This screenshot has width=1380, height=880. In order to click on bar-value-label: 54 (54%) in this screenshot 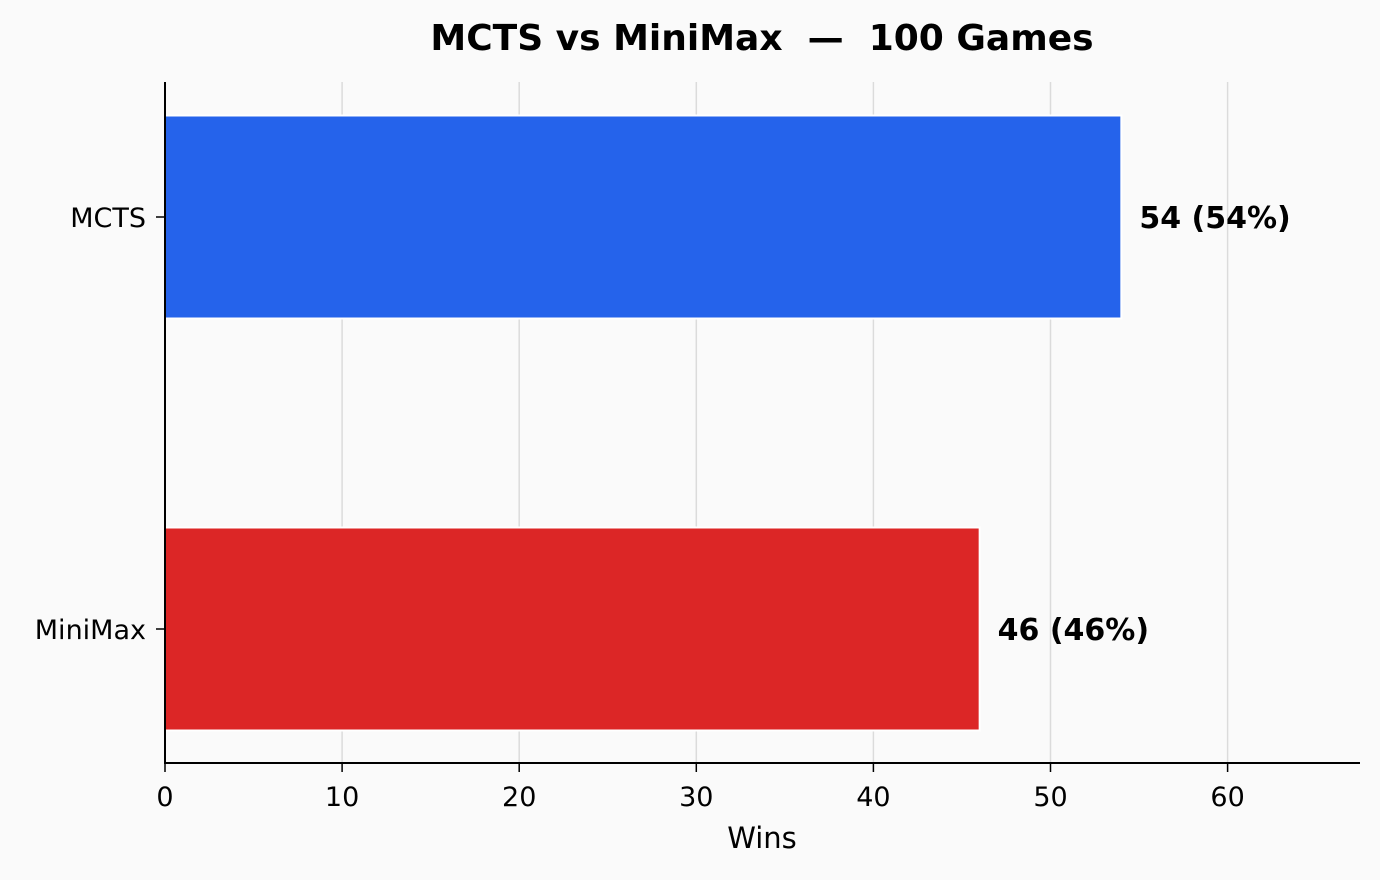, I will do `click(1214, 218)`.